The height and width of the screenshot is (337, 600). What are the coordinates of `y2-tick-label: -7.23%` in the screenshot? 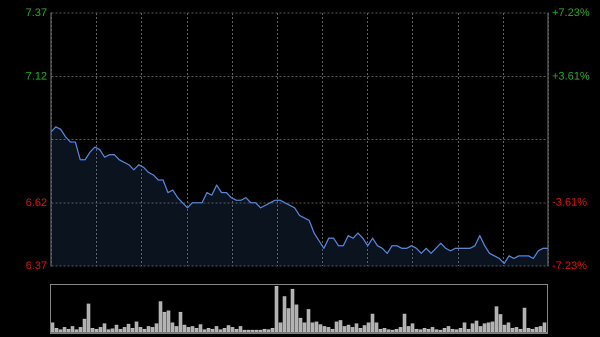 It's located at (570, 266).